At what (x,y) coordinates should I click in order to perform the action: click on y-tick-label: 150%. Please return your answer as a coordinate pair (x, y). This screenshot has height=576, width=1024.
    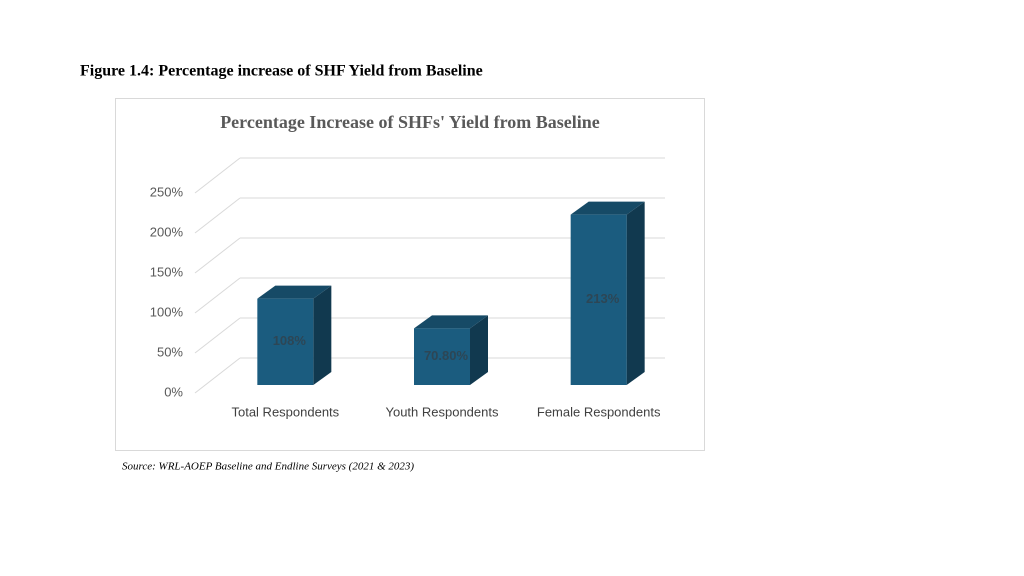
    Looking at the image, I should click on (167, 271).